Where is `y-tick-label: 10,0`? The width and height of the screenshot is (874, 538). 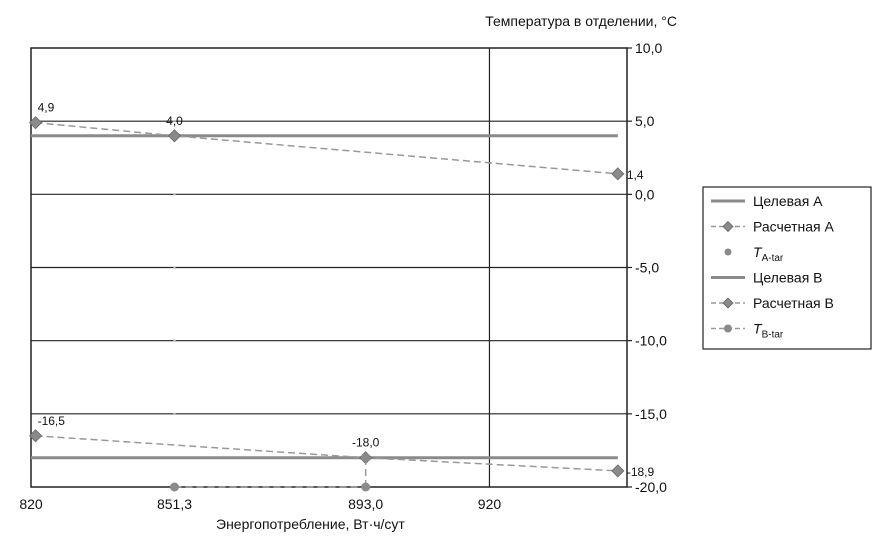 y-tick-label: 10,0 is located at coordinates (648, 48).